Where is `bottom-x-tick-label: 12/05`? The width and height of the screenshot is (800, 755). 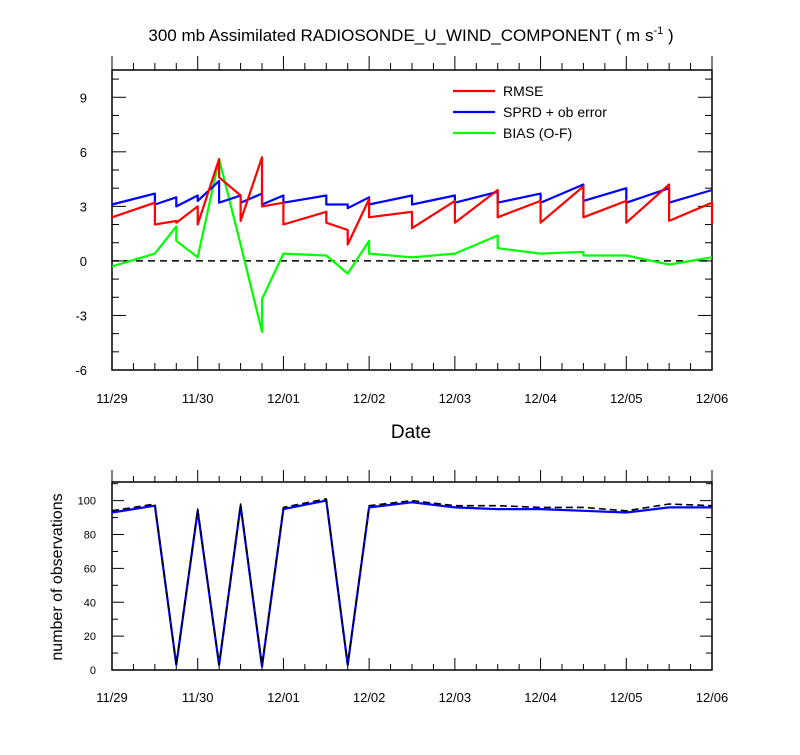 bottom-x-tick-label: 12/05 is located at coordinates (626, 697).